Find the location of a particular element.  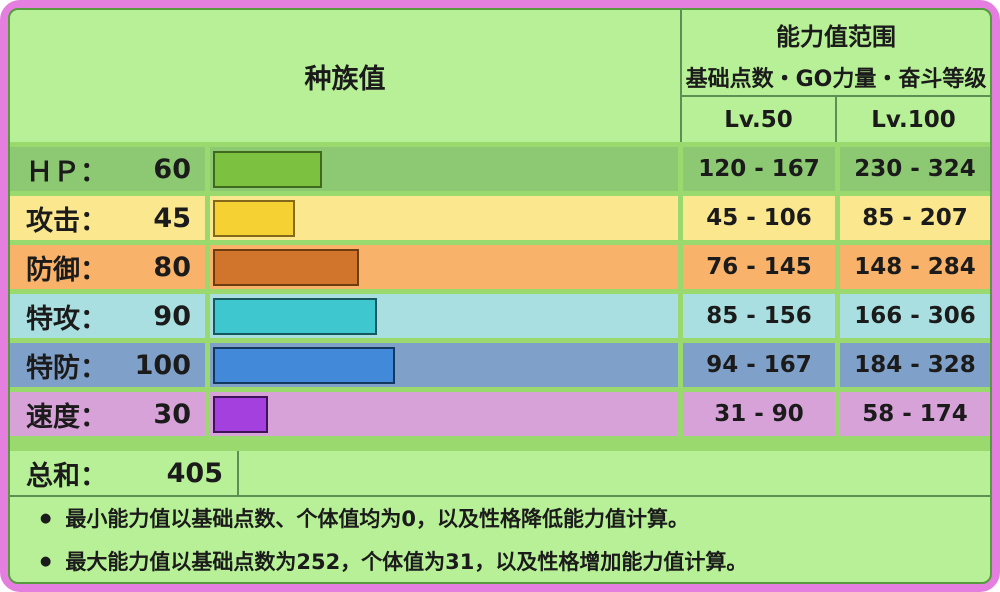

stat-label-cell: 速度： 30 is located at coordinates (107, 414).